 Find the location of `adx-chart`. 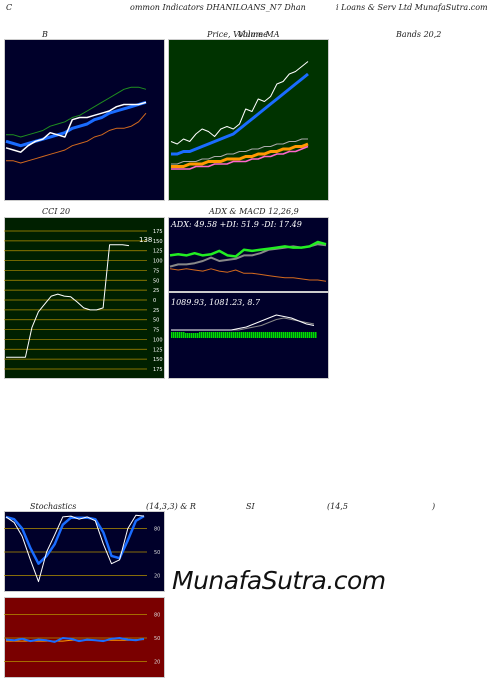

adx-chart is located at coordinates (248, 254).